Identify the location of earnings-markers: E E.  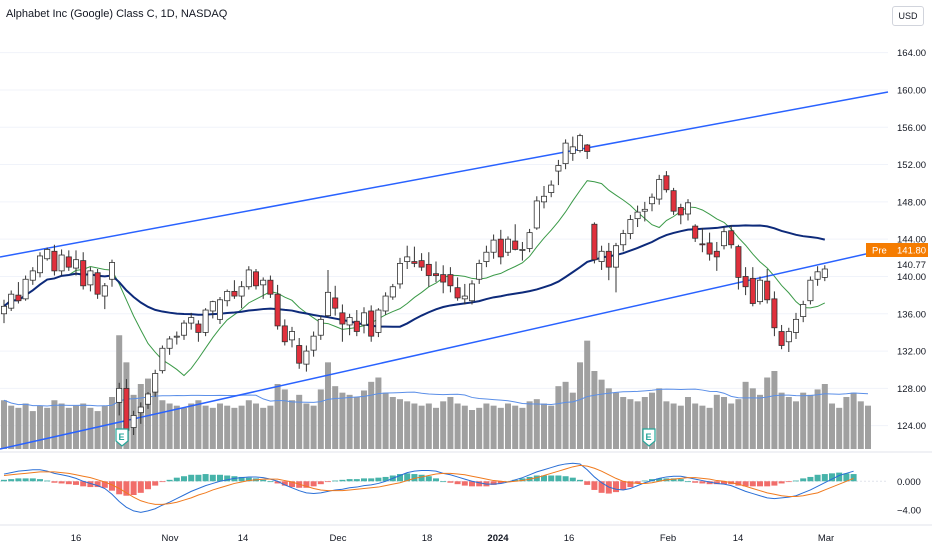
(385, 437).